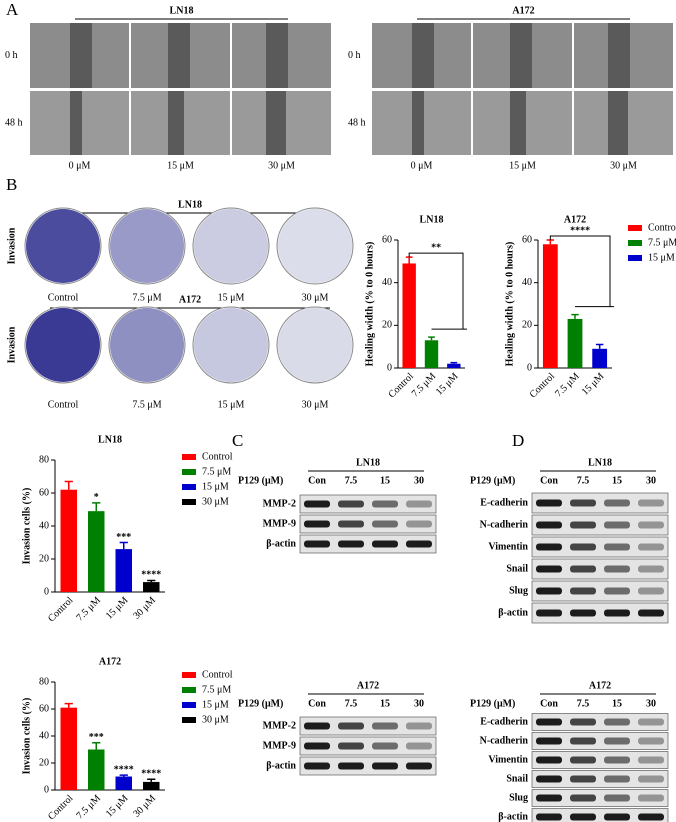 The height and width of the screenshot is (822, 676). Describe the element at coordinates (237, 440) in the screenshot. I see `panel-letter: C` at that location.